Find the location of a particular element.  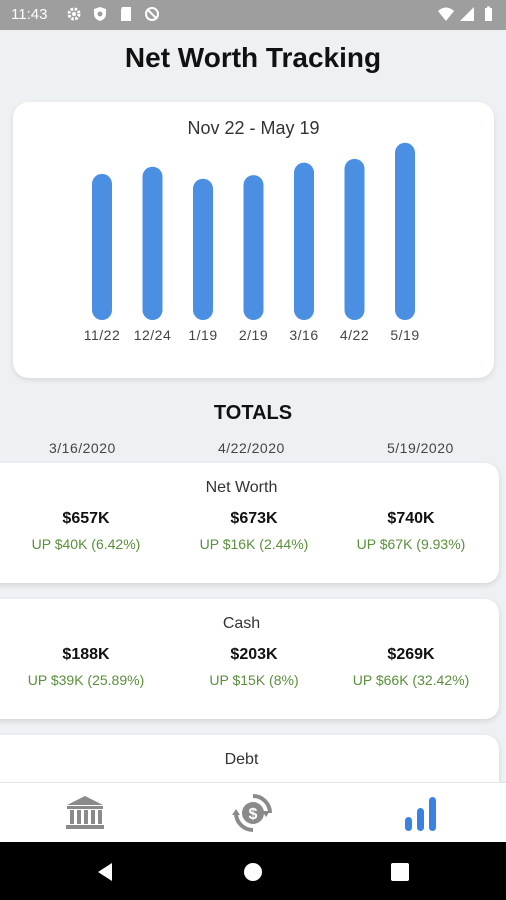

date-col-3: 5/19/2020 is located at coordinates (420, 448).